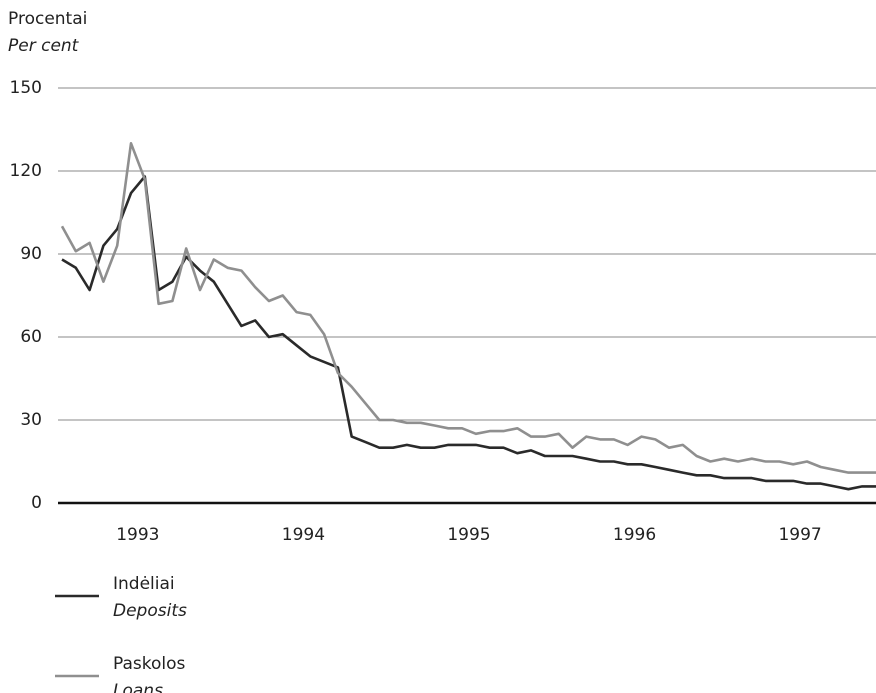  I want to click on x-tick-label: 1994, so click(303, 535).